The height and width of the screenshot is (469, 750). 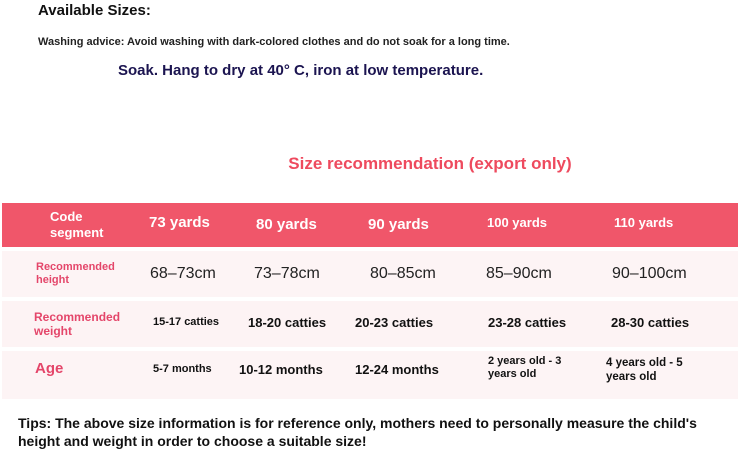 I want to click on available-sizes-heading: Available Sizes:, so click(x=94, y=10).